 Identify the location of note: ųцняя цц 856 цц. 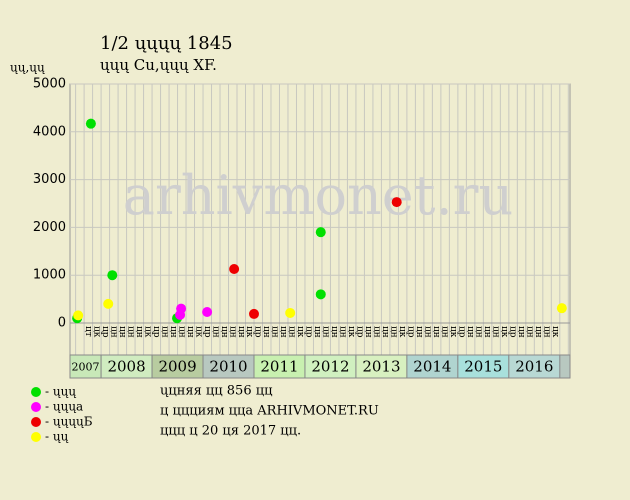
(216, 391).